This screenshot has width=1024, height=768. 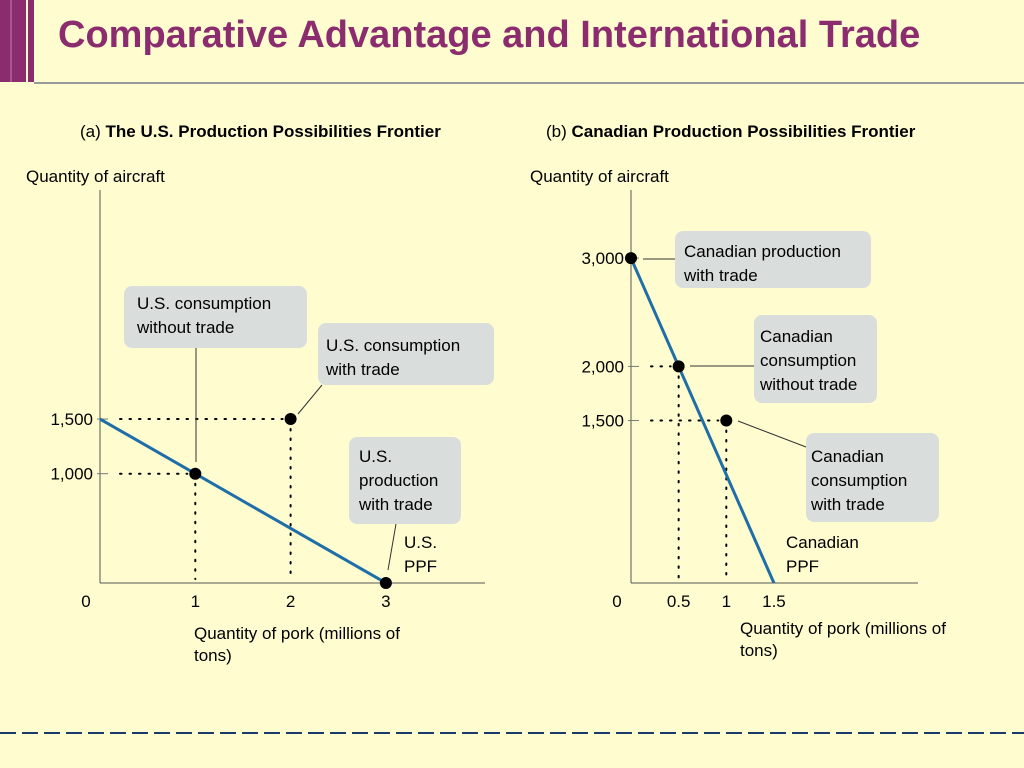 What do you see at coordinates (762, 263) in the screenshot?
I see `callout-b1: Canadian production with trade` at bounding box center [762, 263].